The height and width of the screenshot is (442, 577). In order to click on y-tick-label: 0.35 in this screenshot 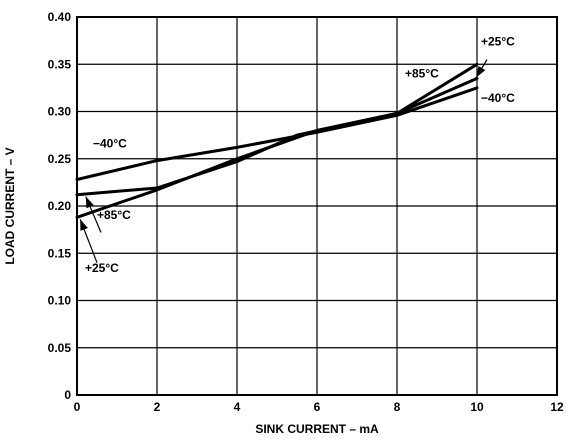, I will do `click(60, 64)`.